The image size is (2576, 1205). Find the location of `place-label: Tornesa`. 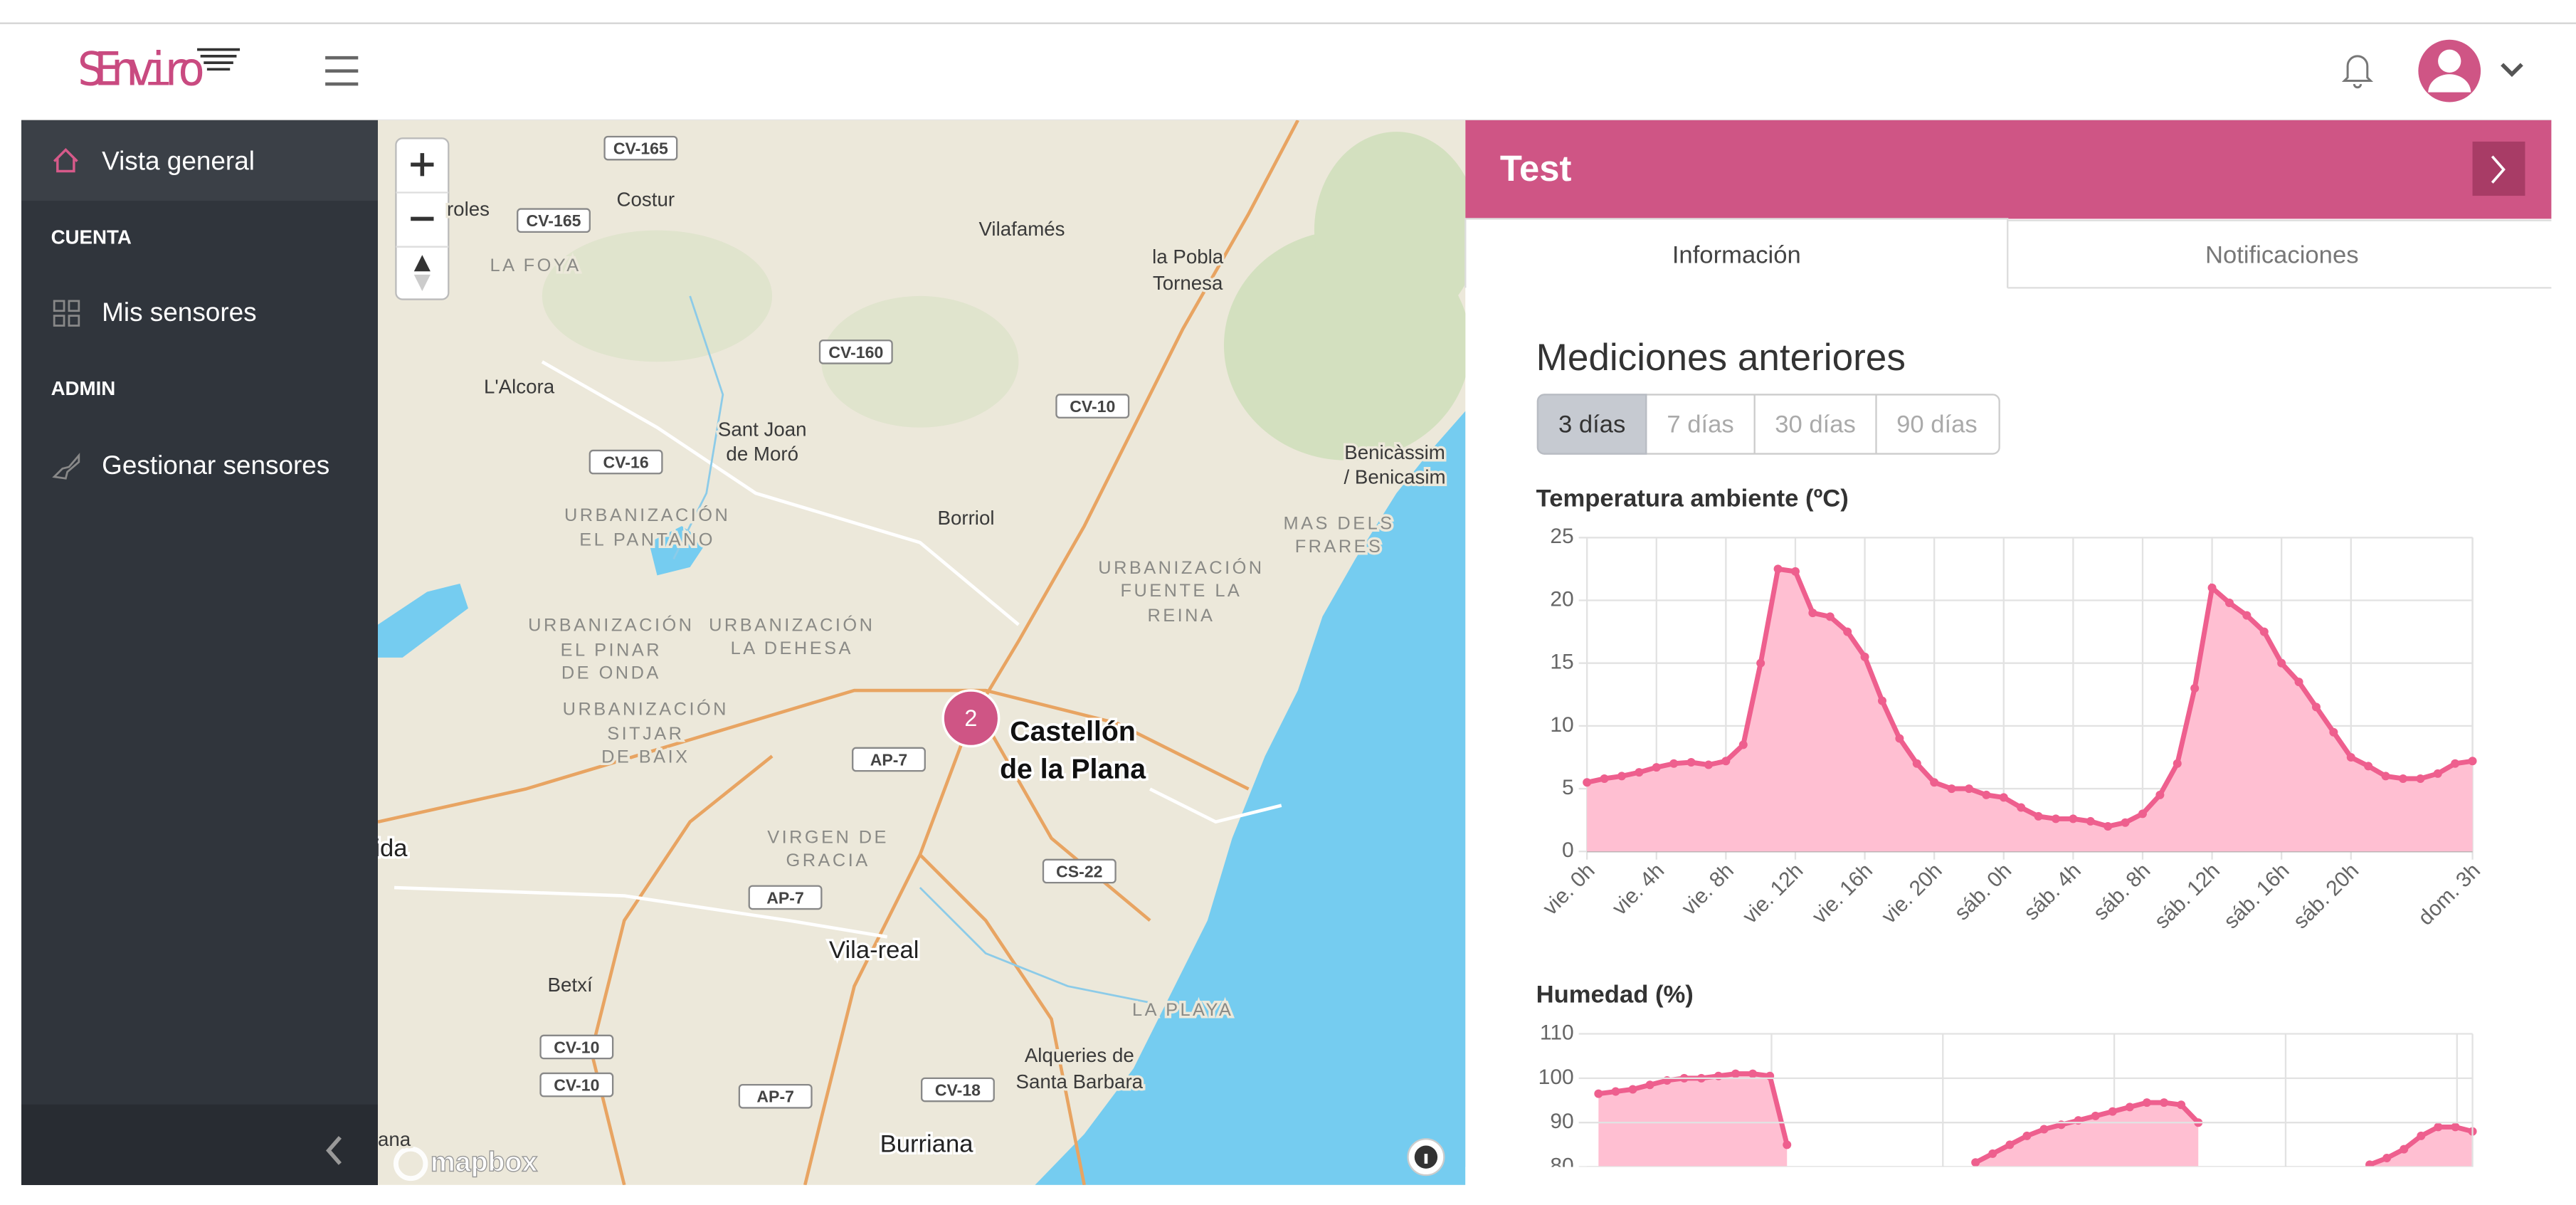

place-label: Tornesa is located at coordinates (1188, 283).